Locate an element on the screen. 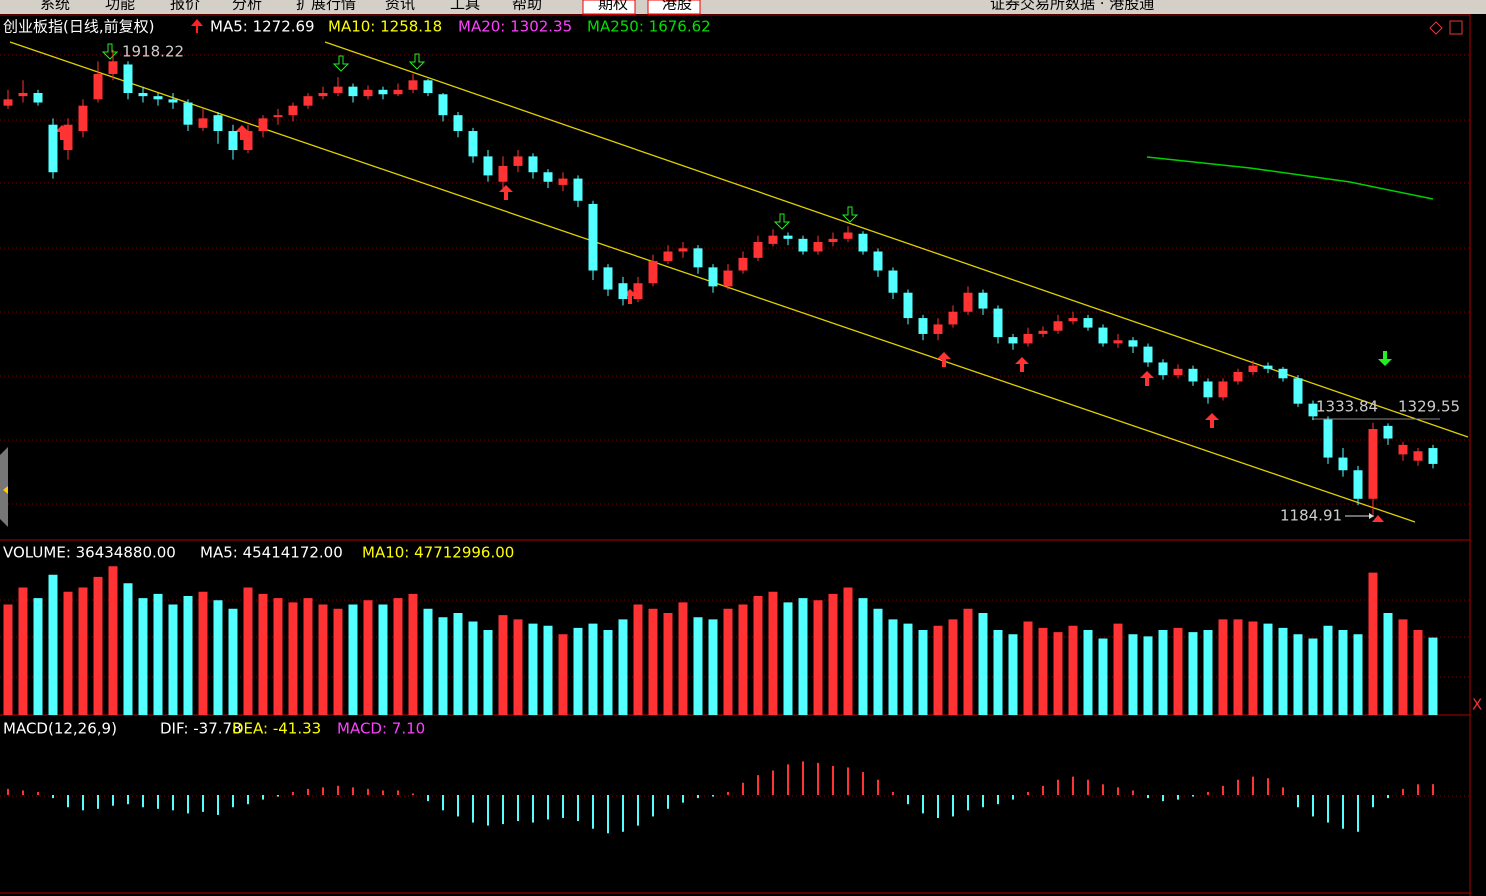 This screenshot has height=896, width=1486. menu-item: 港股 is located at coordinates (677, 6).